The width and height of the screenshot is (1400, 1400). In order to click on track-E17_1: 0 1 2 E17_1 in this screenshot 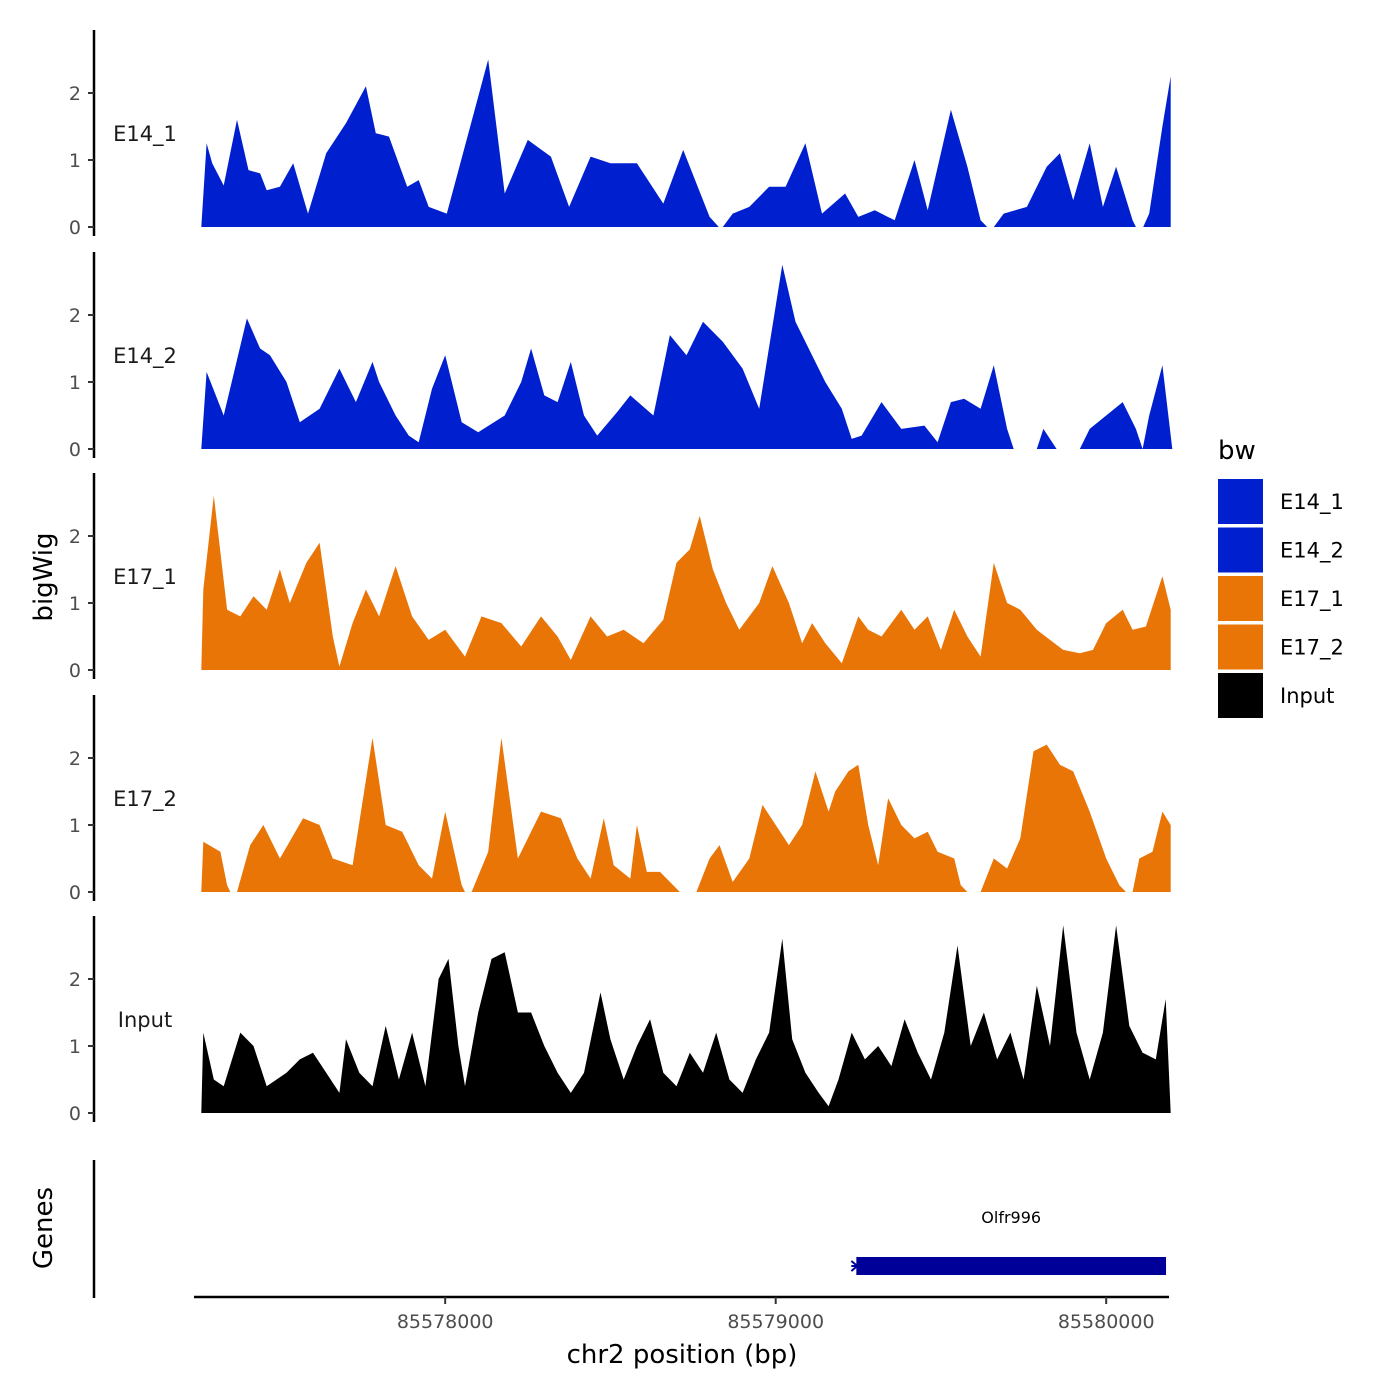, I will do `click(620, 577)`.